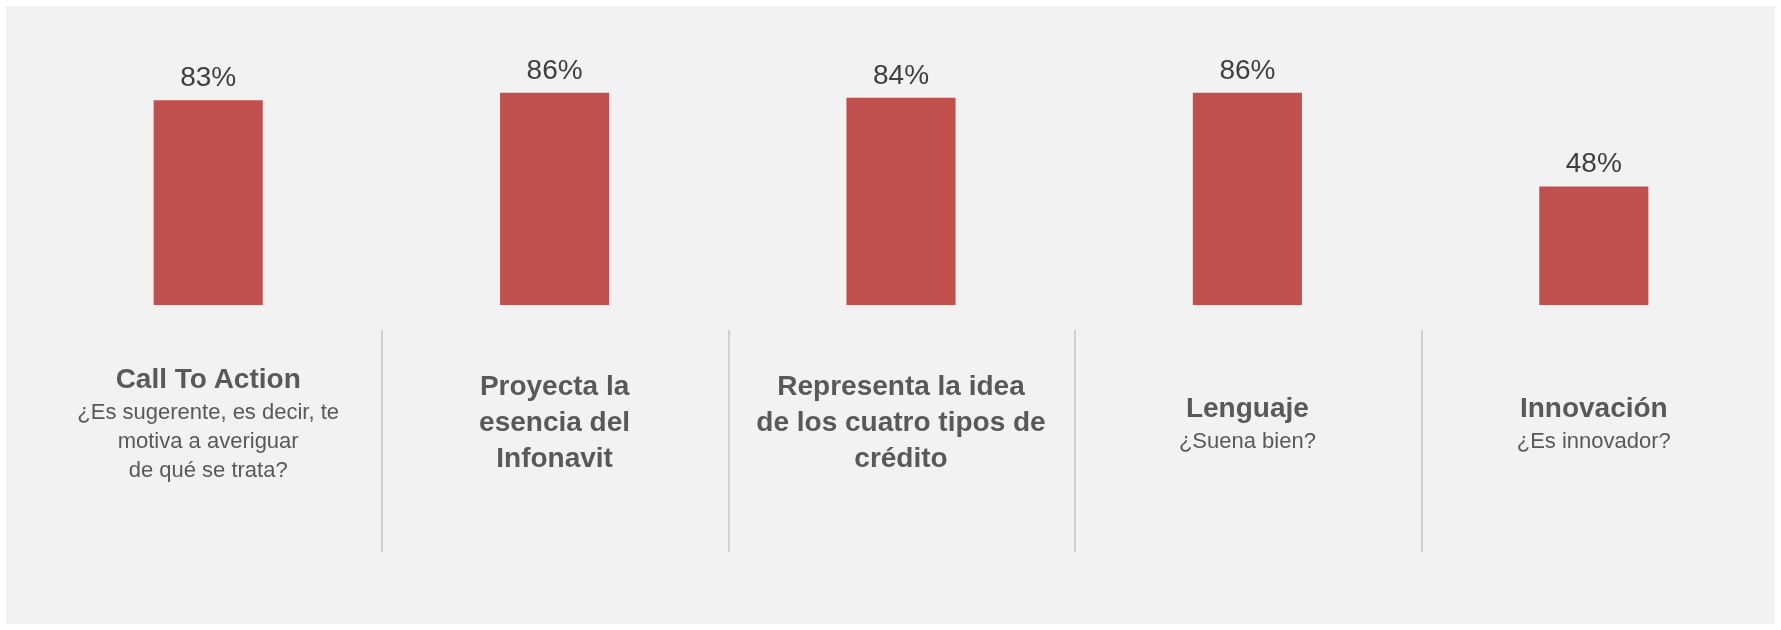  I want to click on x-tick-label: Representa la idea de los cuatro tipos de crédito, so click(901, 422).